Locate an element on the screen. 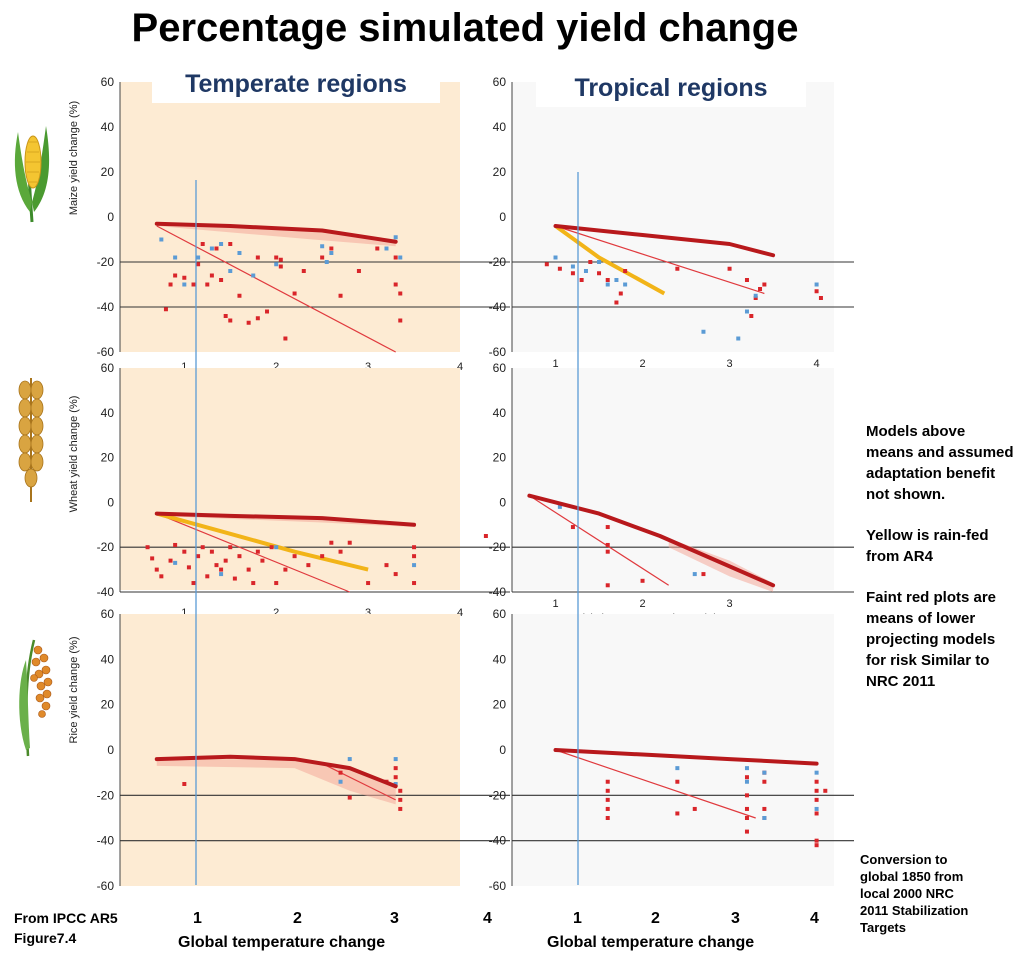  risk-band is located at coordinates (276, 235).